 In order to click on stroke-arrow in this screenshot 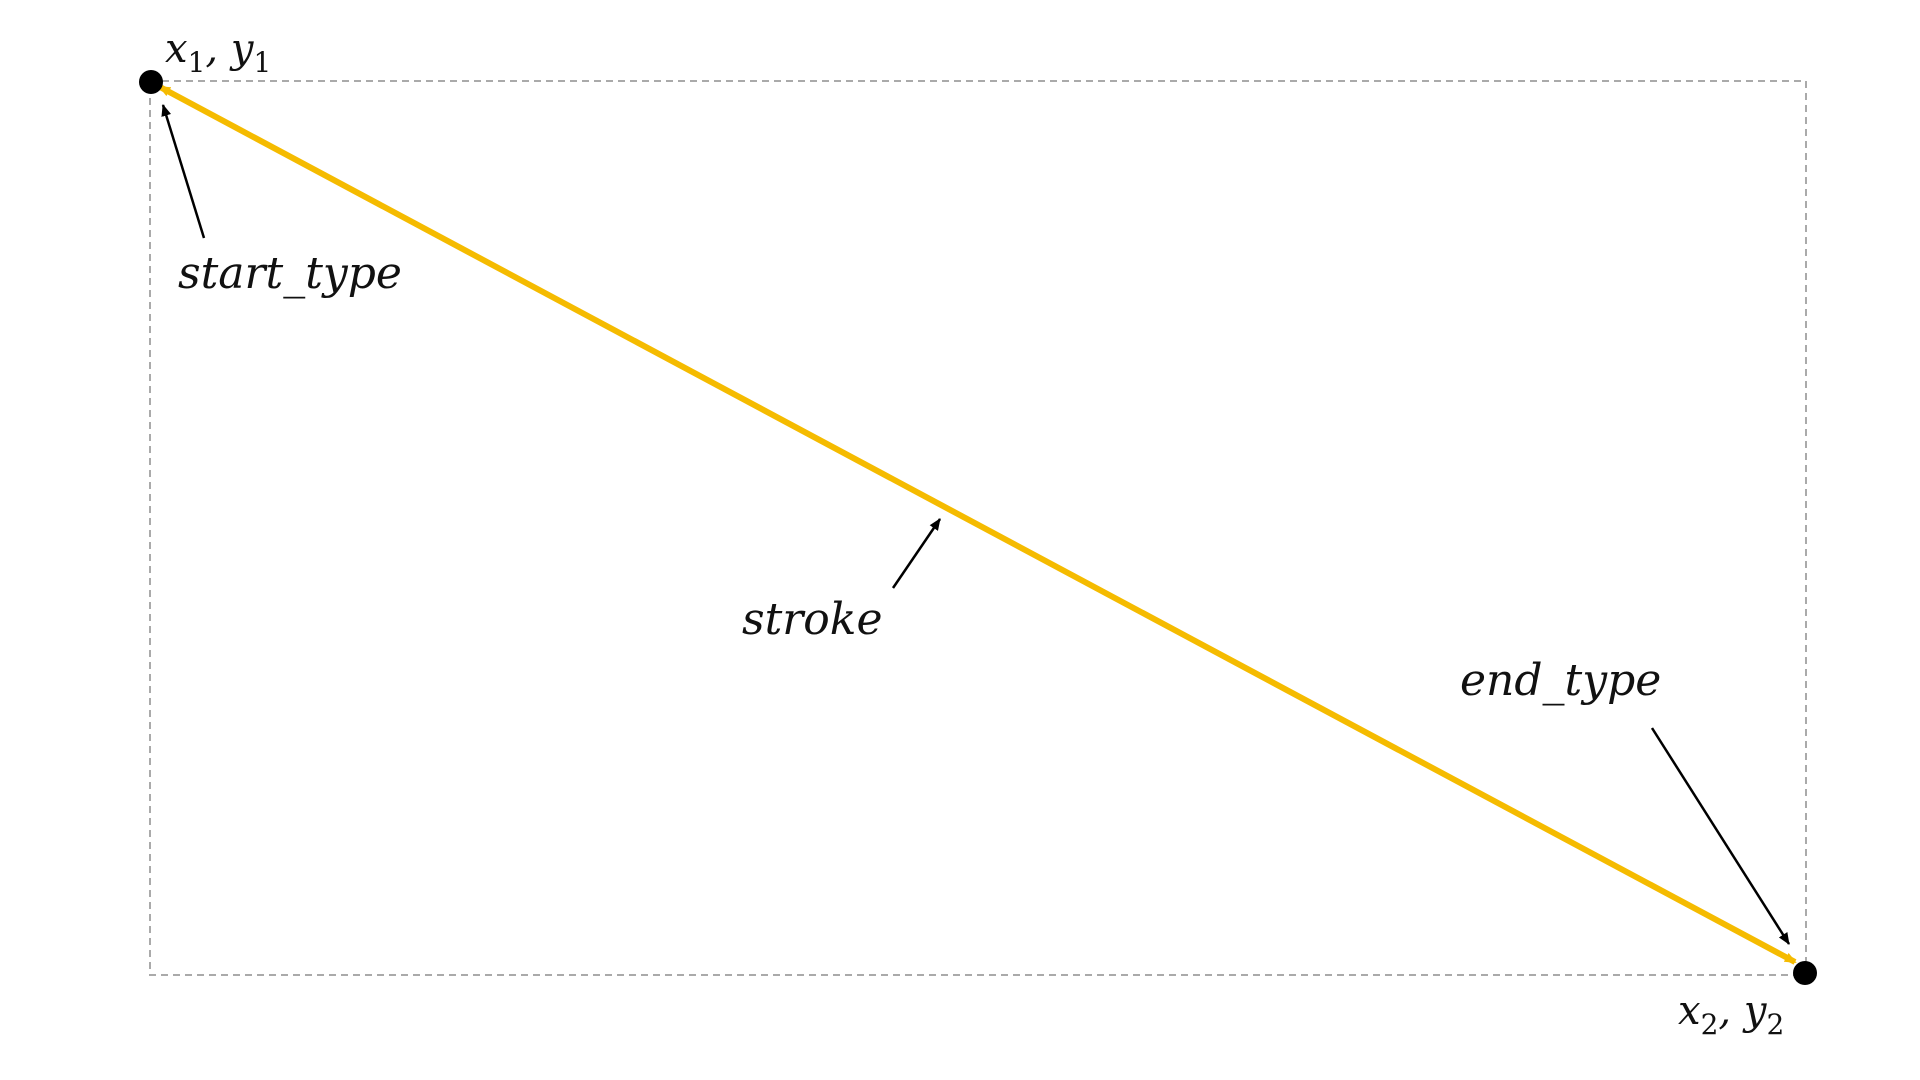, I will do `click(916, 553)`.